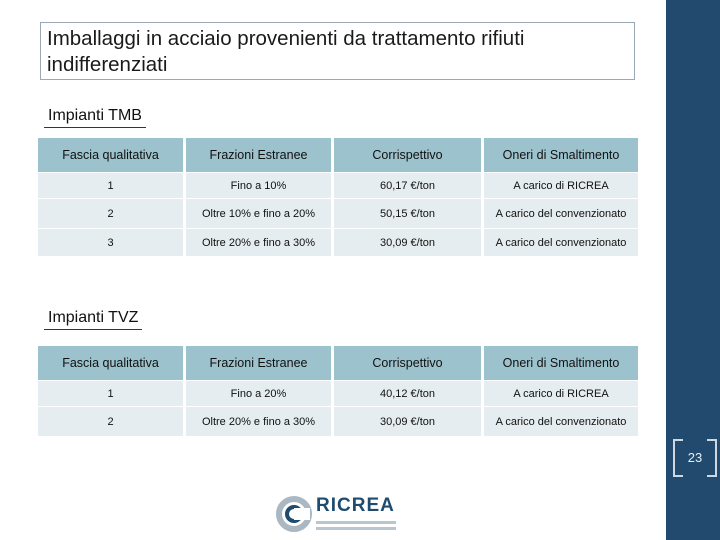  What do you see at coordinates (294, 514) in the screenshot?
I see `ricrea-swirl-icon` at bounding box center [294, 514].